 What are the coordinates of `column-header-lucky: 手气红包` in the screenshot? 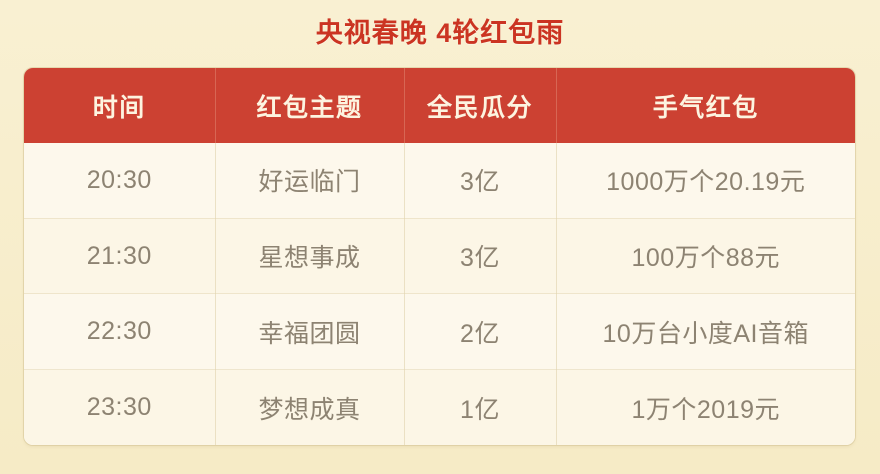 It's located at (705, 105).